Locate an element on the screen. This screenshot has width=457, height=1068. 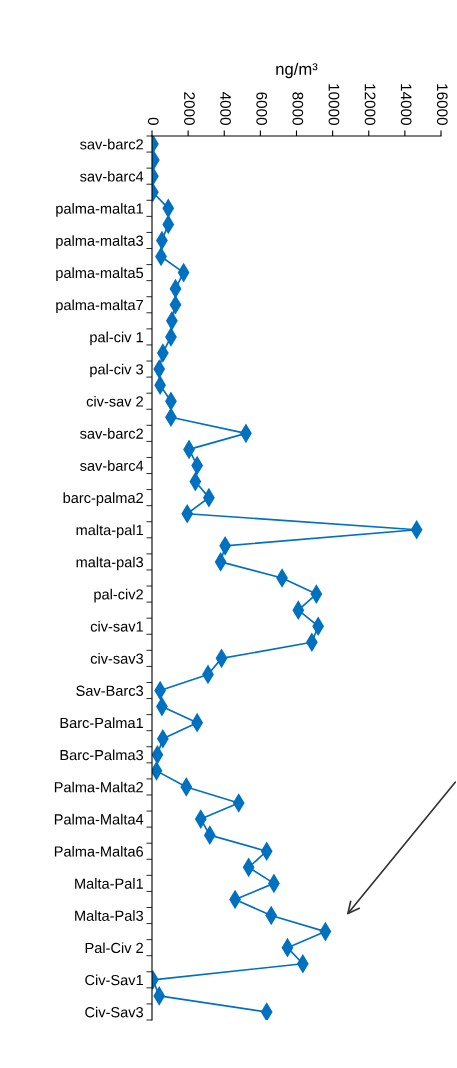
x-axis-title: ng/m³ is located at coordinates (297, 70).